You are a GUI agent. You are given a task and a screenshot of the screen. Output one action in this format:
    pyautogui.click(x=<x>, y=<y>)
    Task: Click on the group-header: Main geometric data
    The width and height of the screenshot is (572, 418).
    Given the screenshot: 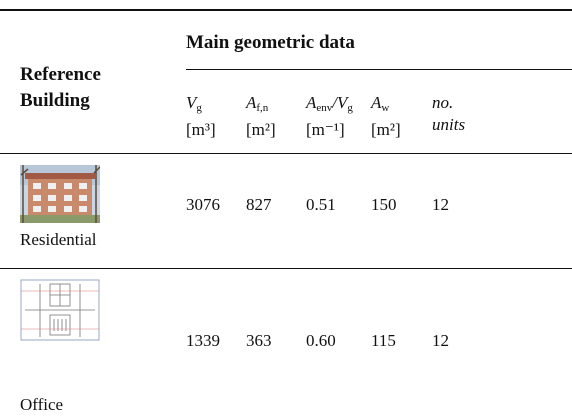 What is the action you would take?
    pyautogui.click(x=270, y=42)
    